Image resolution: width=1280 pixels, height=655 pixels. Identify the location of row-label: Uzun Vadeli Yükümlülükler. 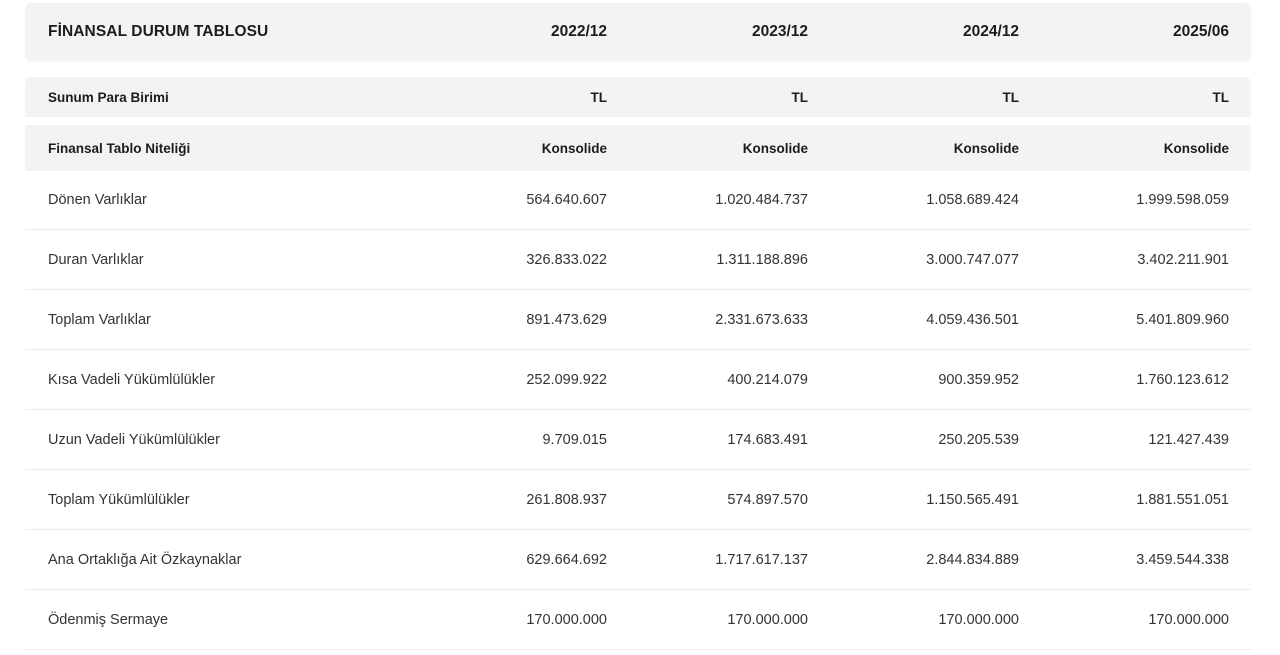
(134, 439).